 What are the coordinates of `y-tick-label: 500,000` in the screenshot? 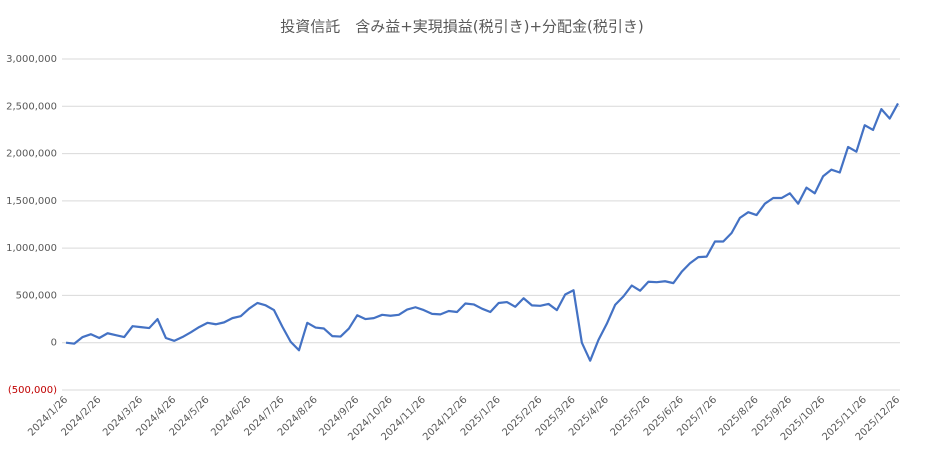 It's located at (36, 295).